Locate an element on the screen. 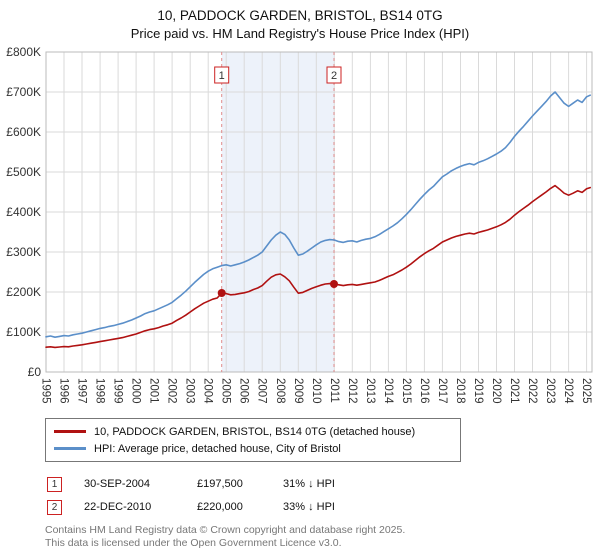  svg-text: 2 is located at coordinates (334, 76).